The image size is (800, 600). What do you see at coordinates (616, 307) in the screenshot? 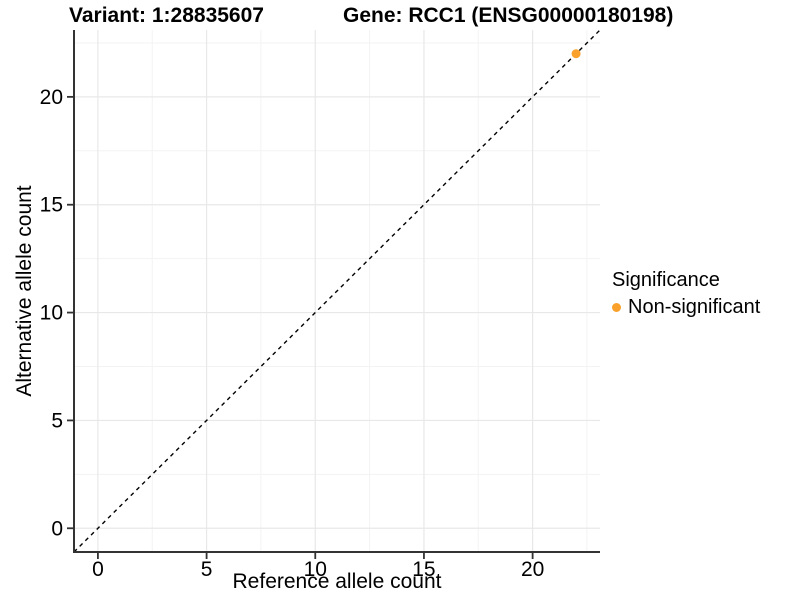
I see `legend-point-icon` at bounding box center [616, 307].